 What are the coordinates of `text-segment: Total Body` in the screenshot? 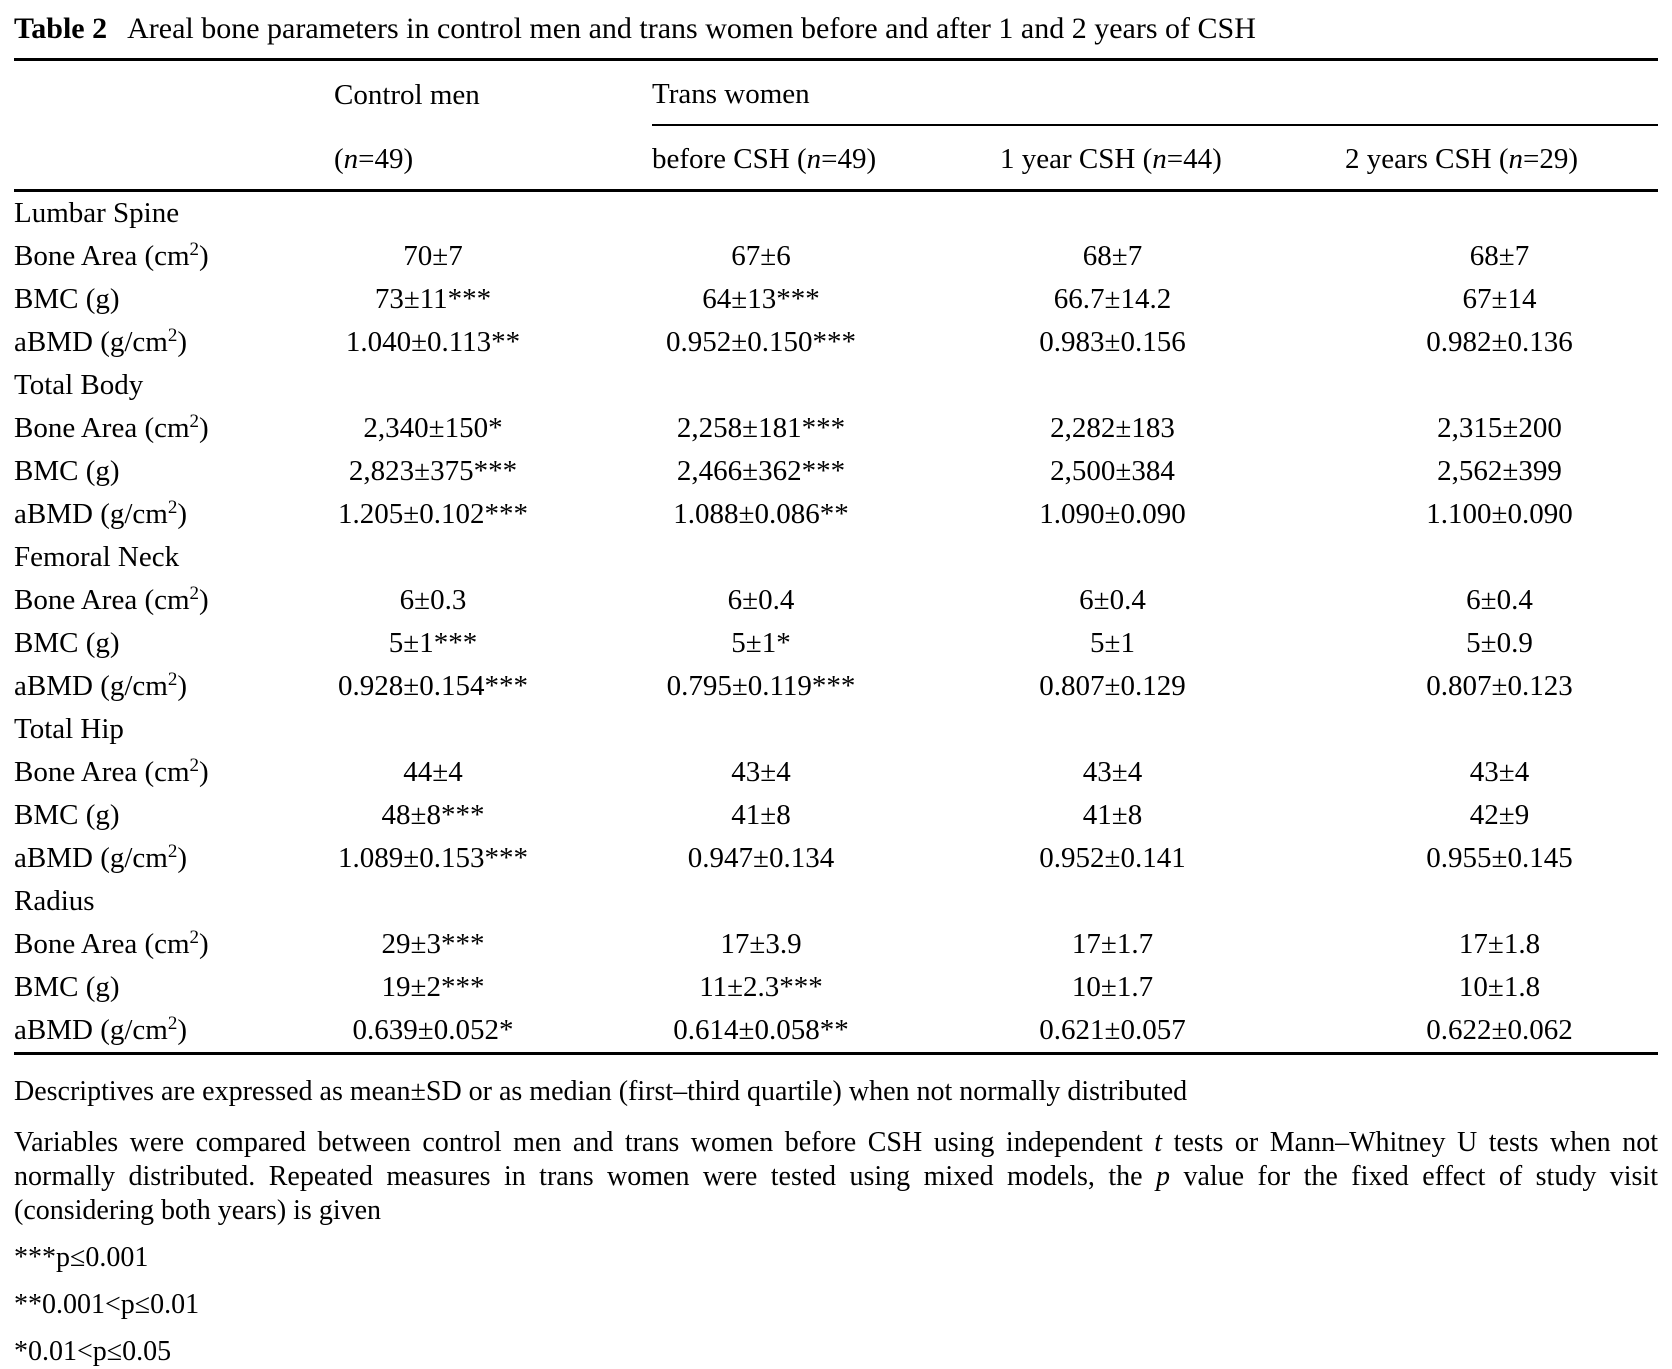 It's located at (79, 385).